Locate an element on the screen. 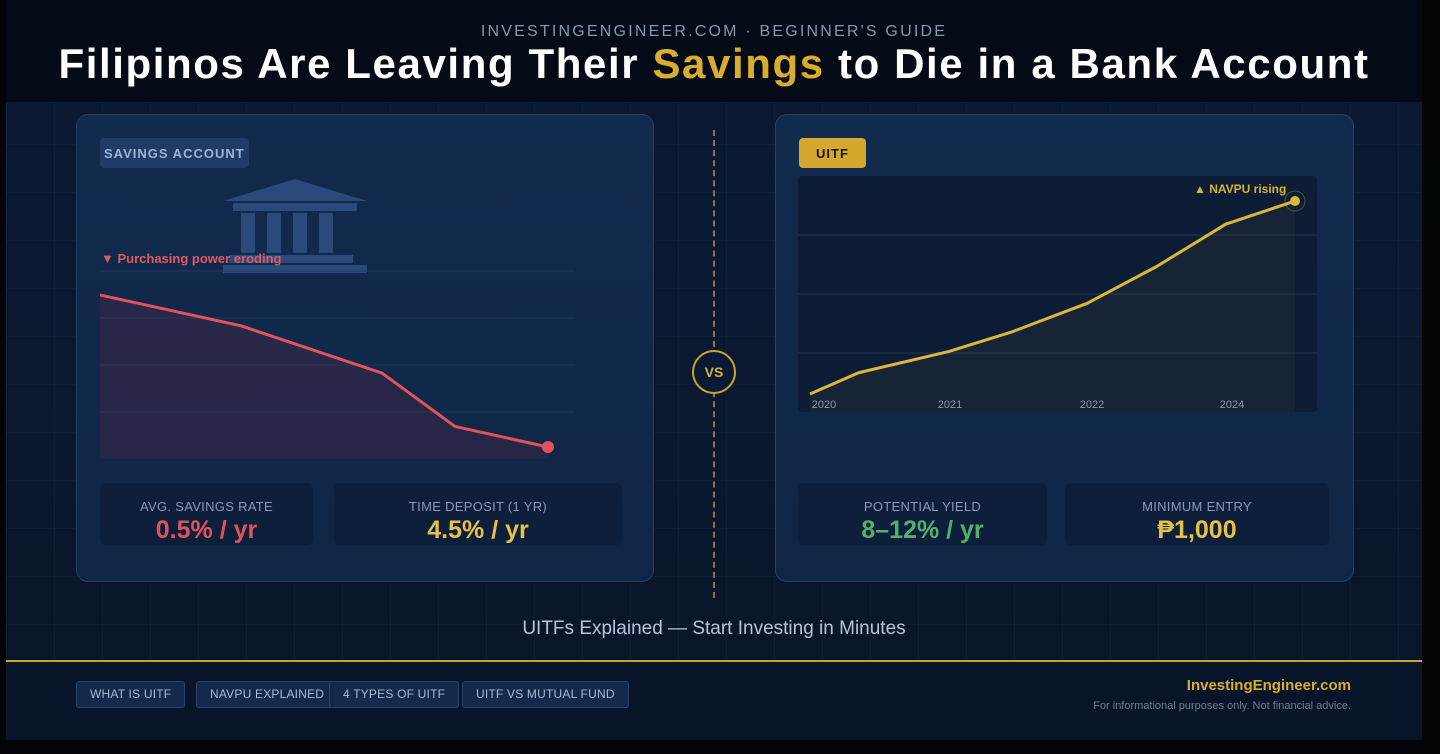  stat-value: 8–12% / yr is located at coordinates (922, 530).